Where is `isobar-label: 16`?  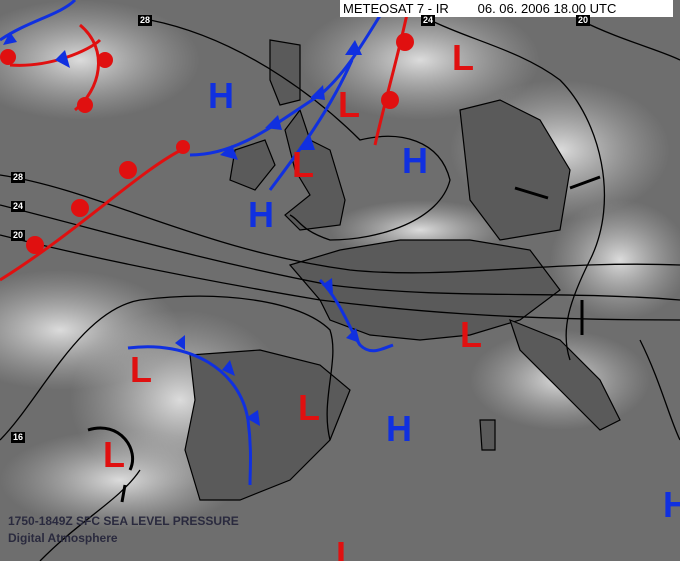 isobar-label: 16 is located at coordinates (18, 437).